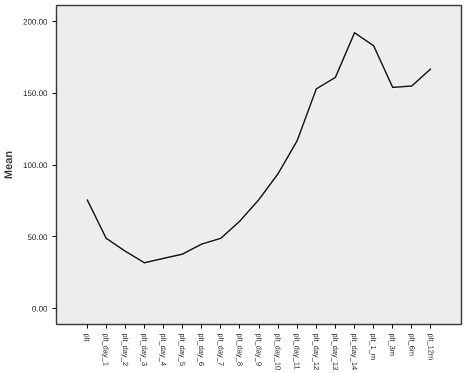 This screenshot has width=467, height=373. What do you see at coordinates (35, 93) in the screenshot?
I see `y-tick-label: 150.00` at bounding box center [35, 93].